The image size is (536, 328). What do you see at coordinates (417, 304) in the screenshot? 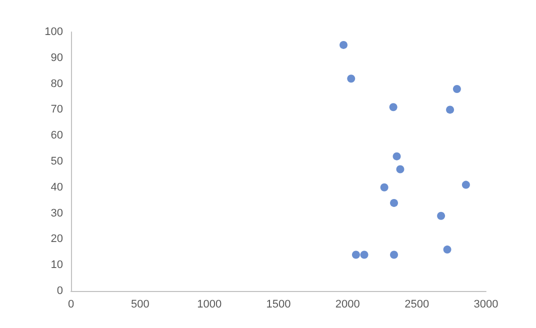
I see `x-tick-label: 2500` at bounding box center [417, 304].